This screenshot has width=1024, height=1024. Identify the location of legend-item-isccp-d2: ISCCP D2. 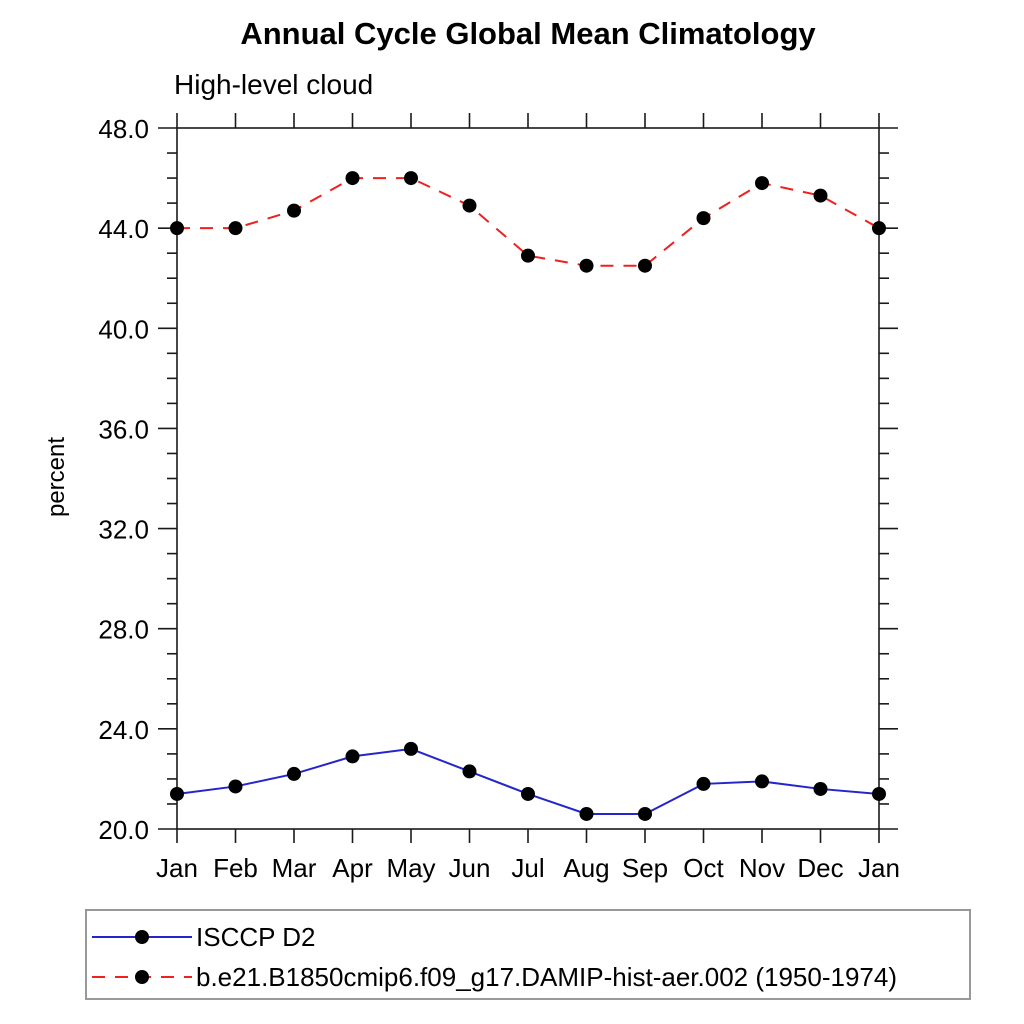
(528, 937).